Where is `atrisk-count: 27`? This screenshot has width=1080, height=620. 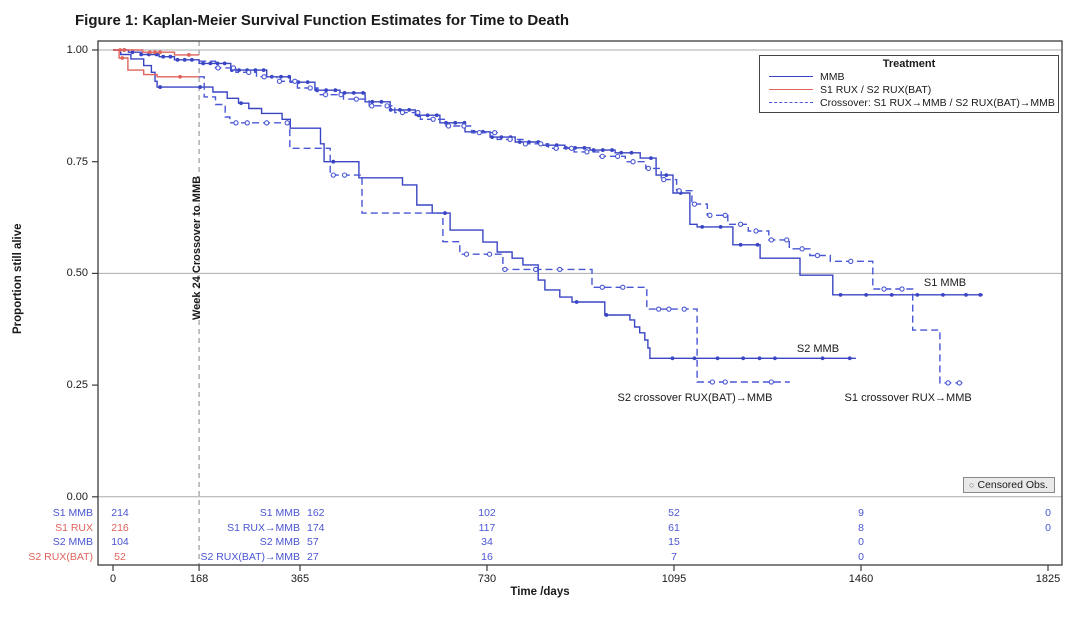
atrisk-count: 27 is located at coordinates (313, 556).